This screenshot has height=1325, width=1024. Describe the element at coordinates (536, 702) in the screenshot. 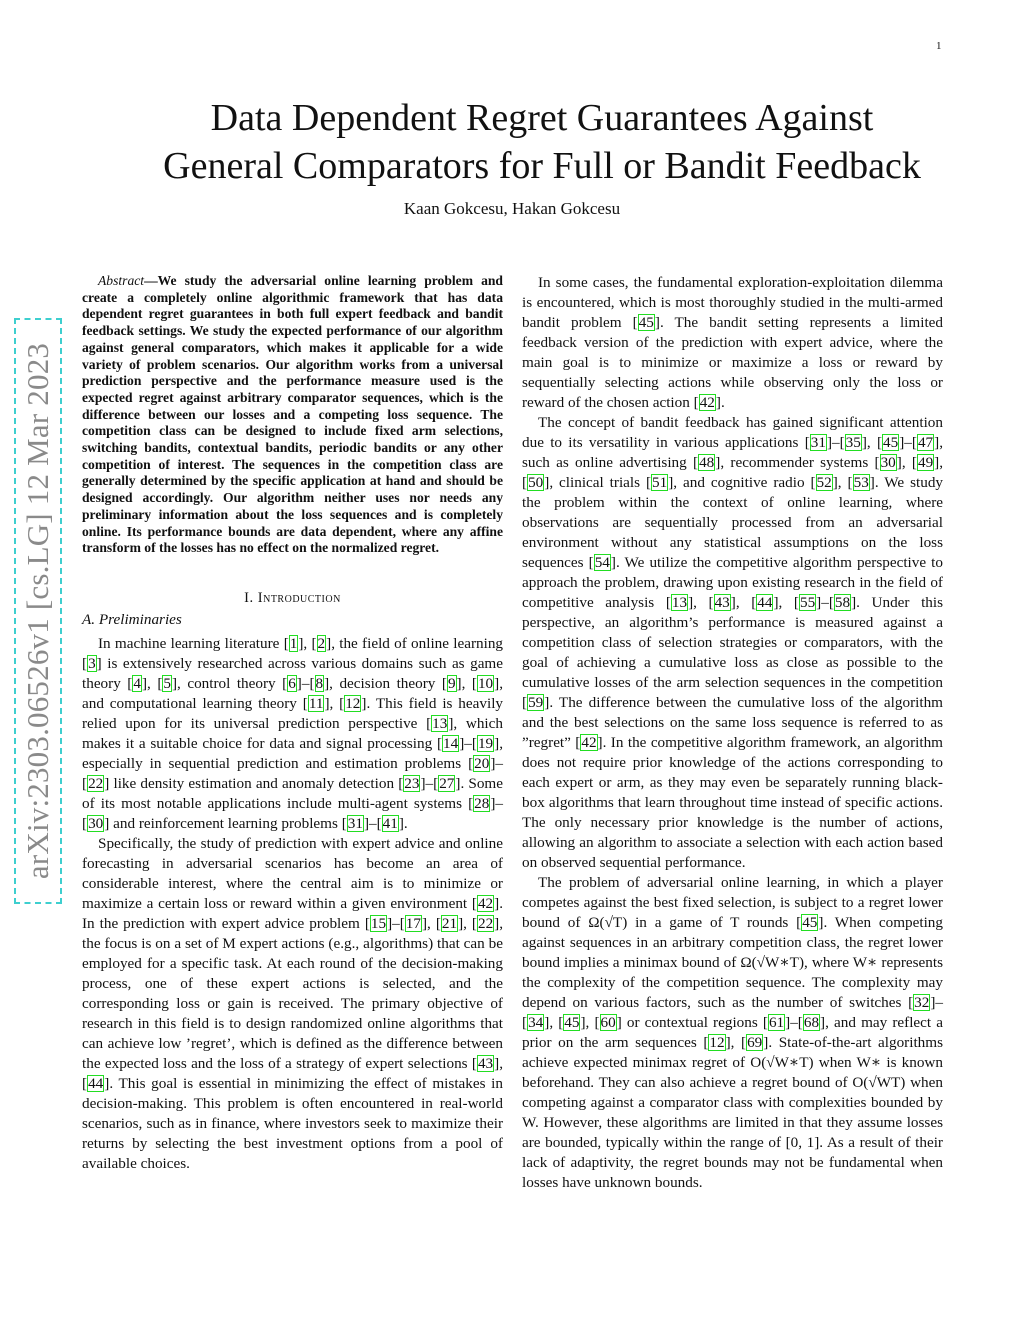

I see `citation-link: 59` at that location.